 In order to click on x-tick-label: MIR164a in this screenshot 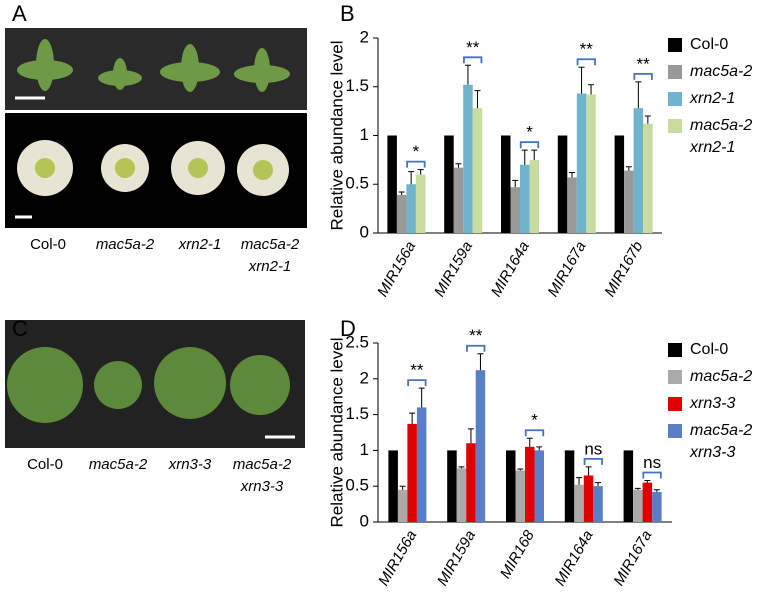, I will do `click(510, 268)`.